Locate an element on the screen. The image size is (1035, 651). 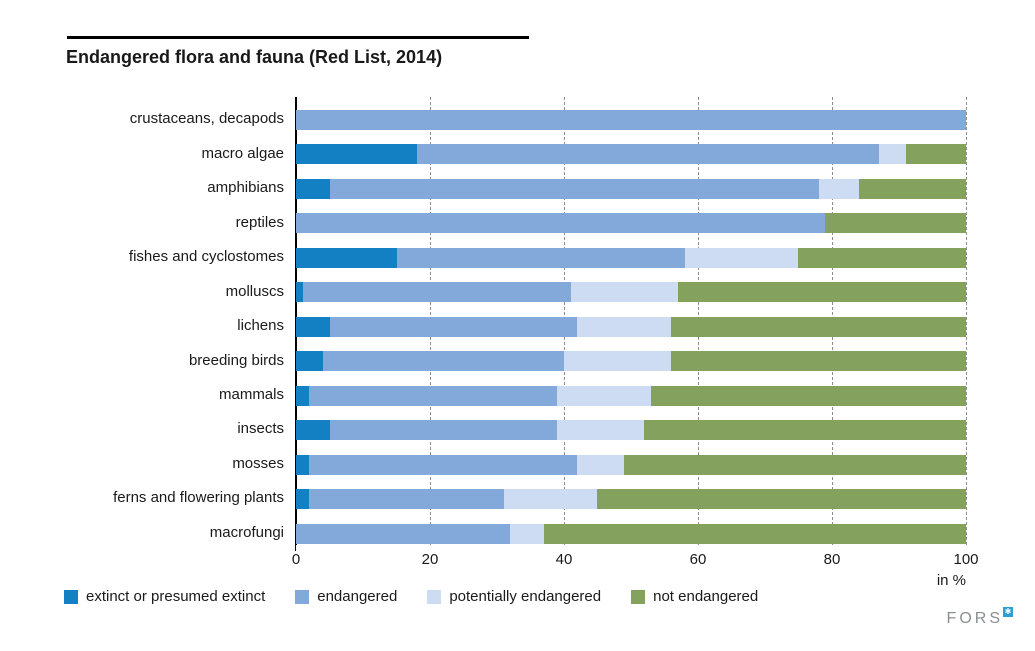
x-tick-label: 80 is located at coordinates (832, 559).